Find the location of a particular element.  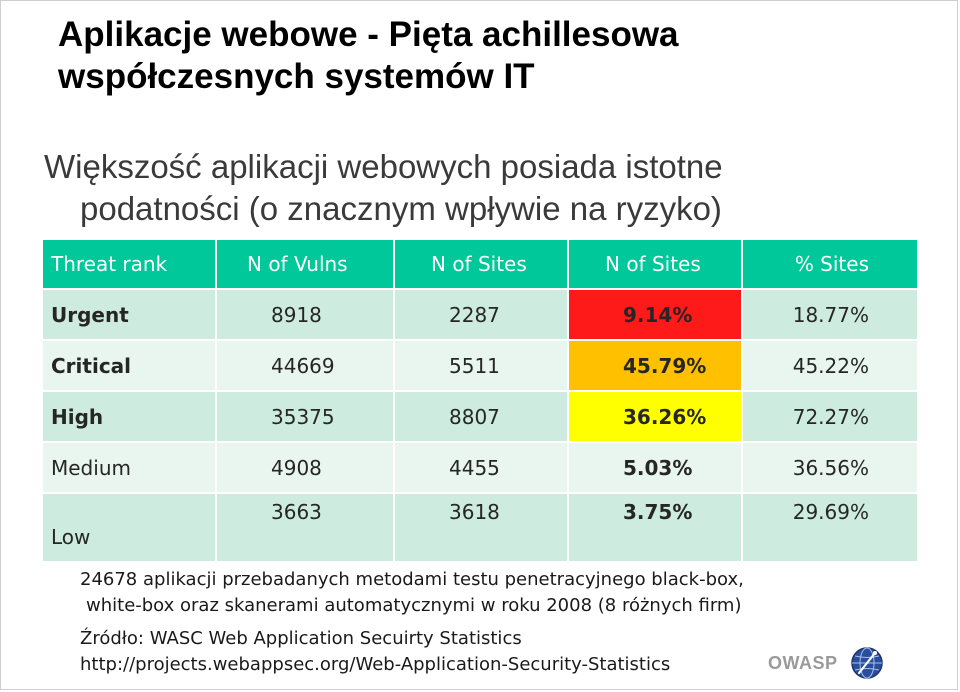

header-threat-rank: Threat rank is located at coordinates (129, 264).